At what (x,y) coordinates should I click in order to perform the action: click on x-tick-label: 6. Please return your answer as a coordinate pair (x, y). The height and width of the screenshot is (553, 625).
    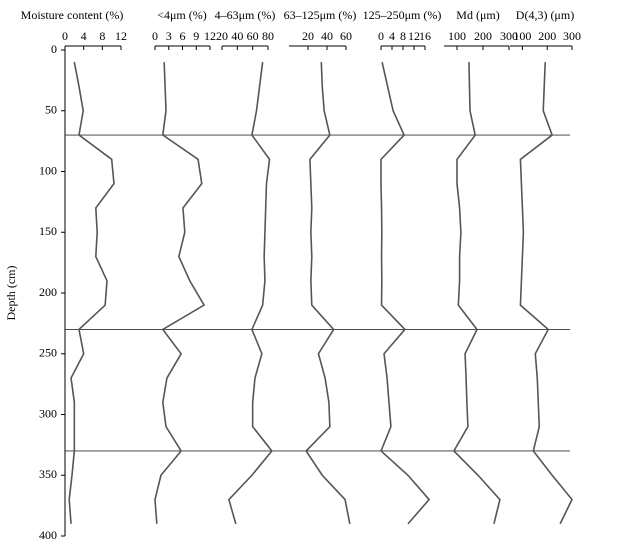
    Looking at the image, I should click on (183, 36).